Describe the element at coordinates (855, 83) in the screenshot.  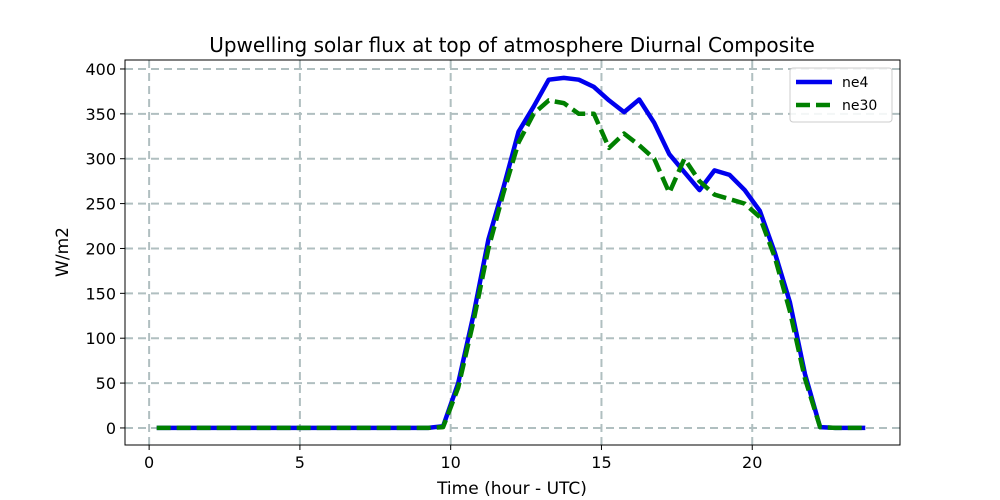
I see `legend-label-ne4: ne4` at that location.